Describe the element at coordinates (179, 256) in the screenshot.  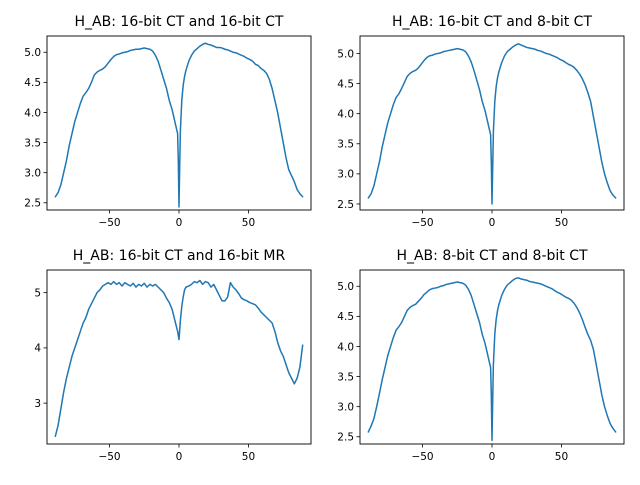
I see `subplot-title: H_AB: 16-bit CT and 16-bit MR` at that location.